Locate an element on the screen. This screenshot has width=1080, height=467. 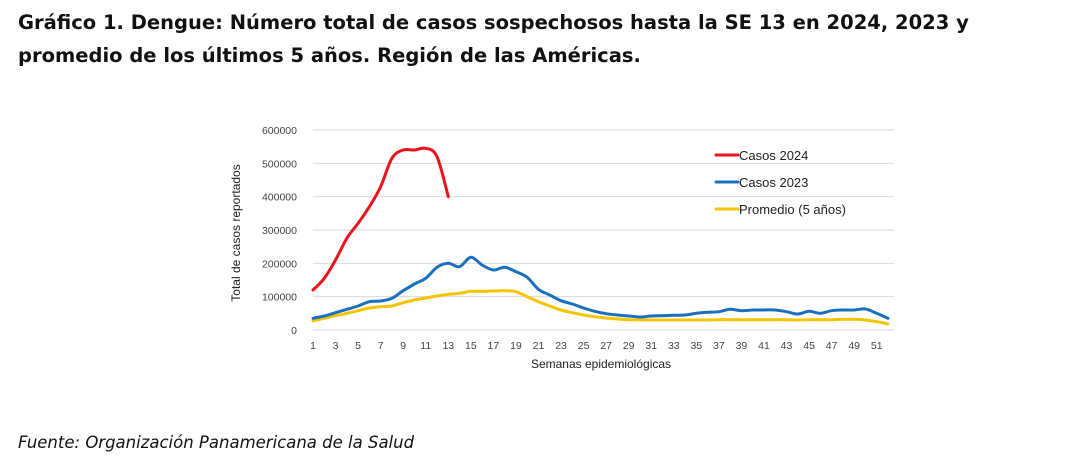
legend-label: Casos 2024 is located at coordinates (773, 155).